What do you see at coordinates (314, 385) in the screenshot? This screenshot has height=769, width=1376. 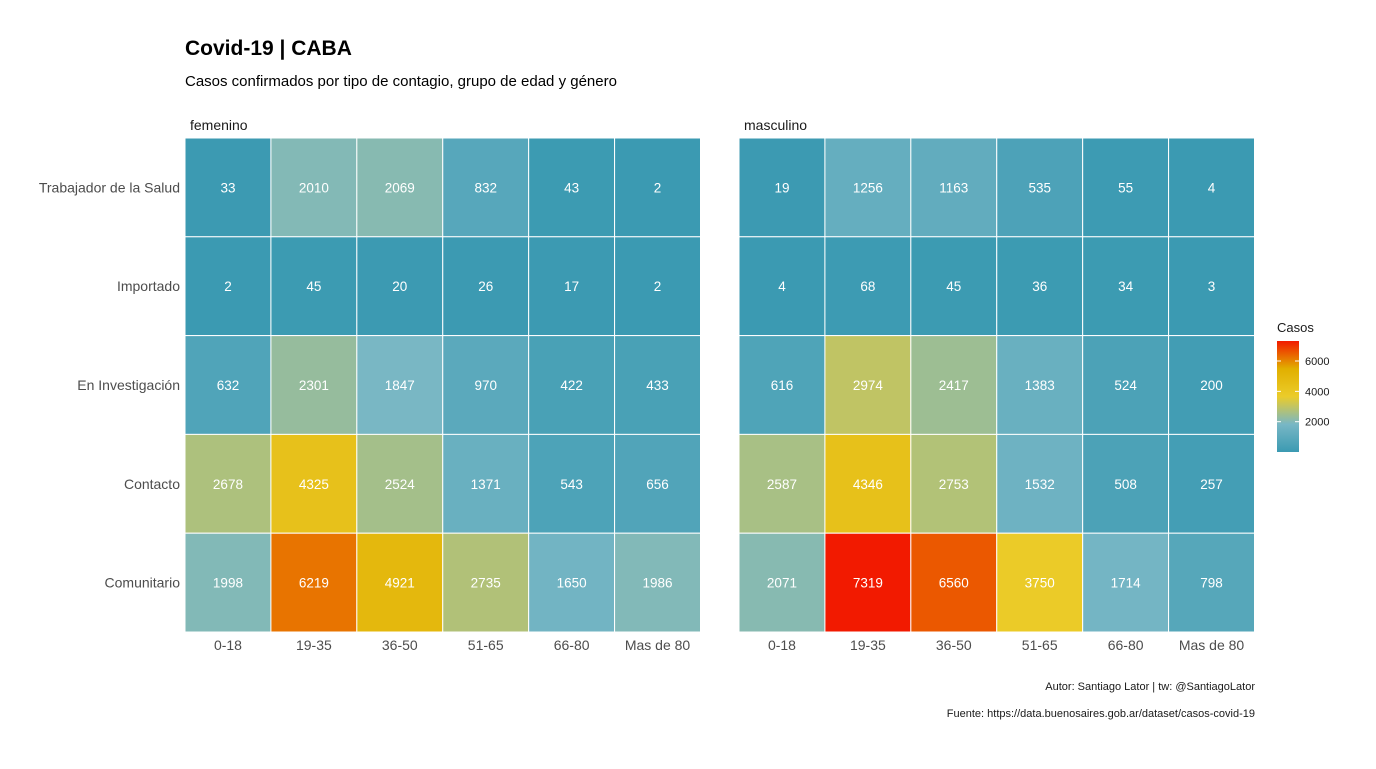 I see `cell-value-label: 2301` at bounding box center [314, 385].